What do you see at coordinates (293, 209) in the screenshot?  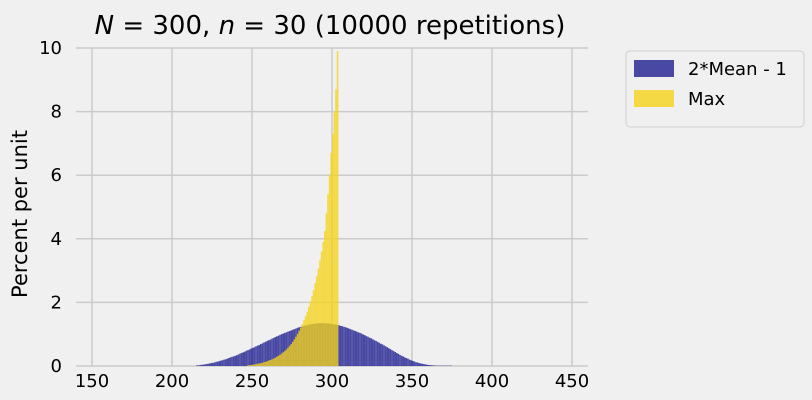 I see `series-1-bars` at bounding box center [293, 209].